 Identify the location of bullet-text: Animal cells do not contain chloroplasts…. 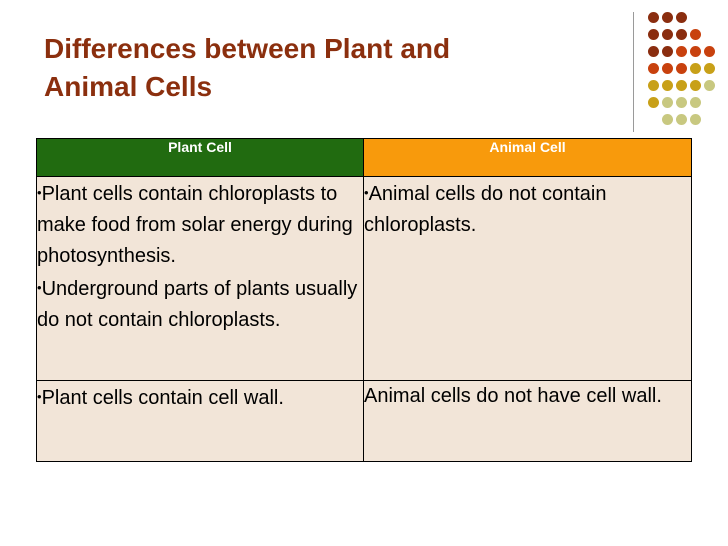
(485, 209).